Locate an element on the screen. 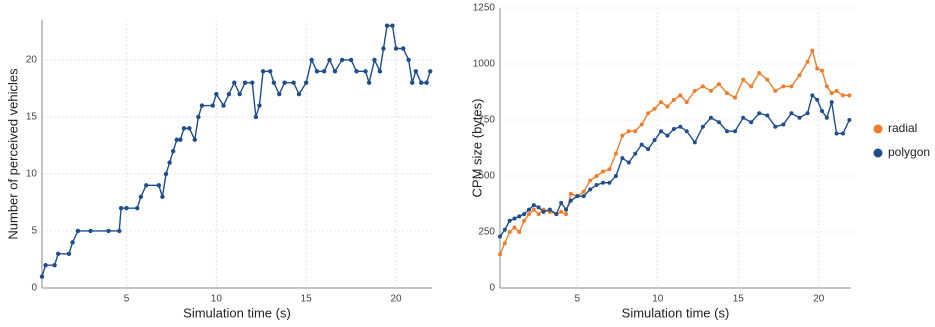 The height and width of the screenshot is (327, 935). y-tick-label: 500 is located at coordinates (486, 176).